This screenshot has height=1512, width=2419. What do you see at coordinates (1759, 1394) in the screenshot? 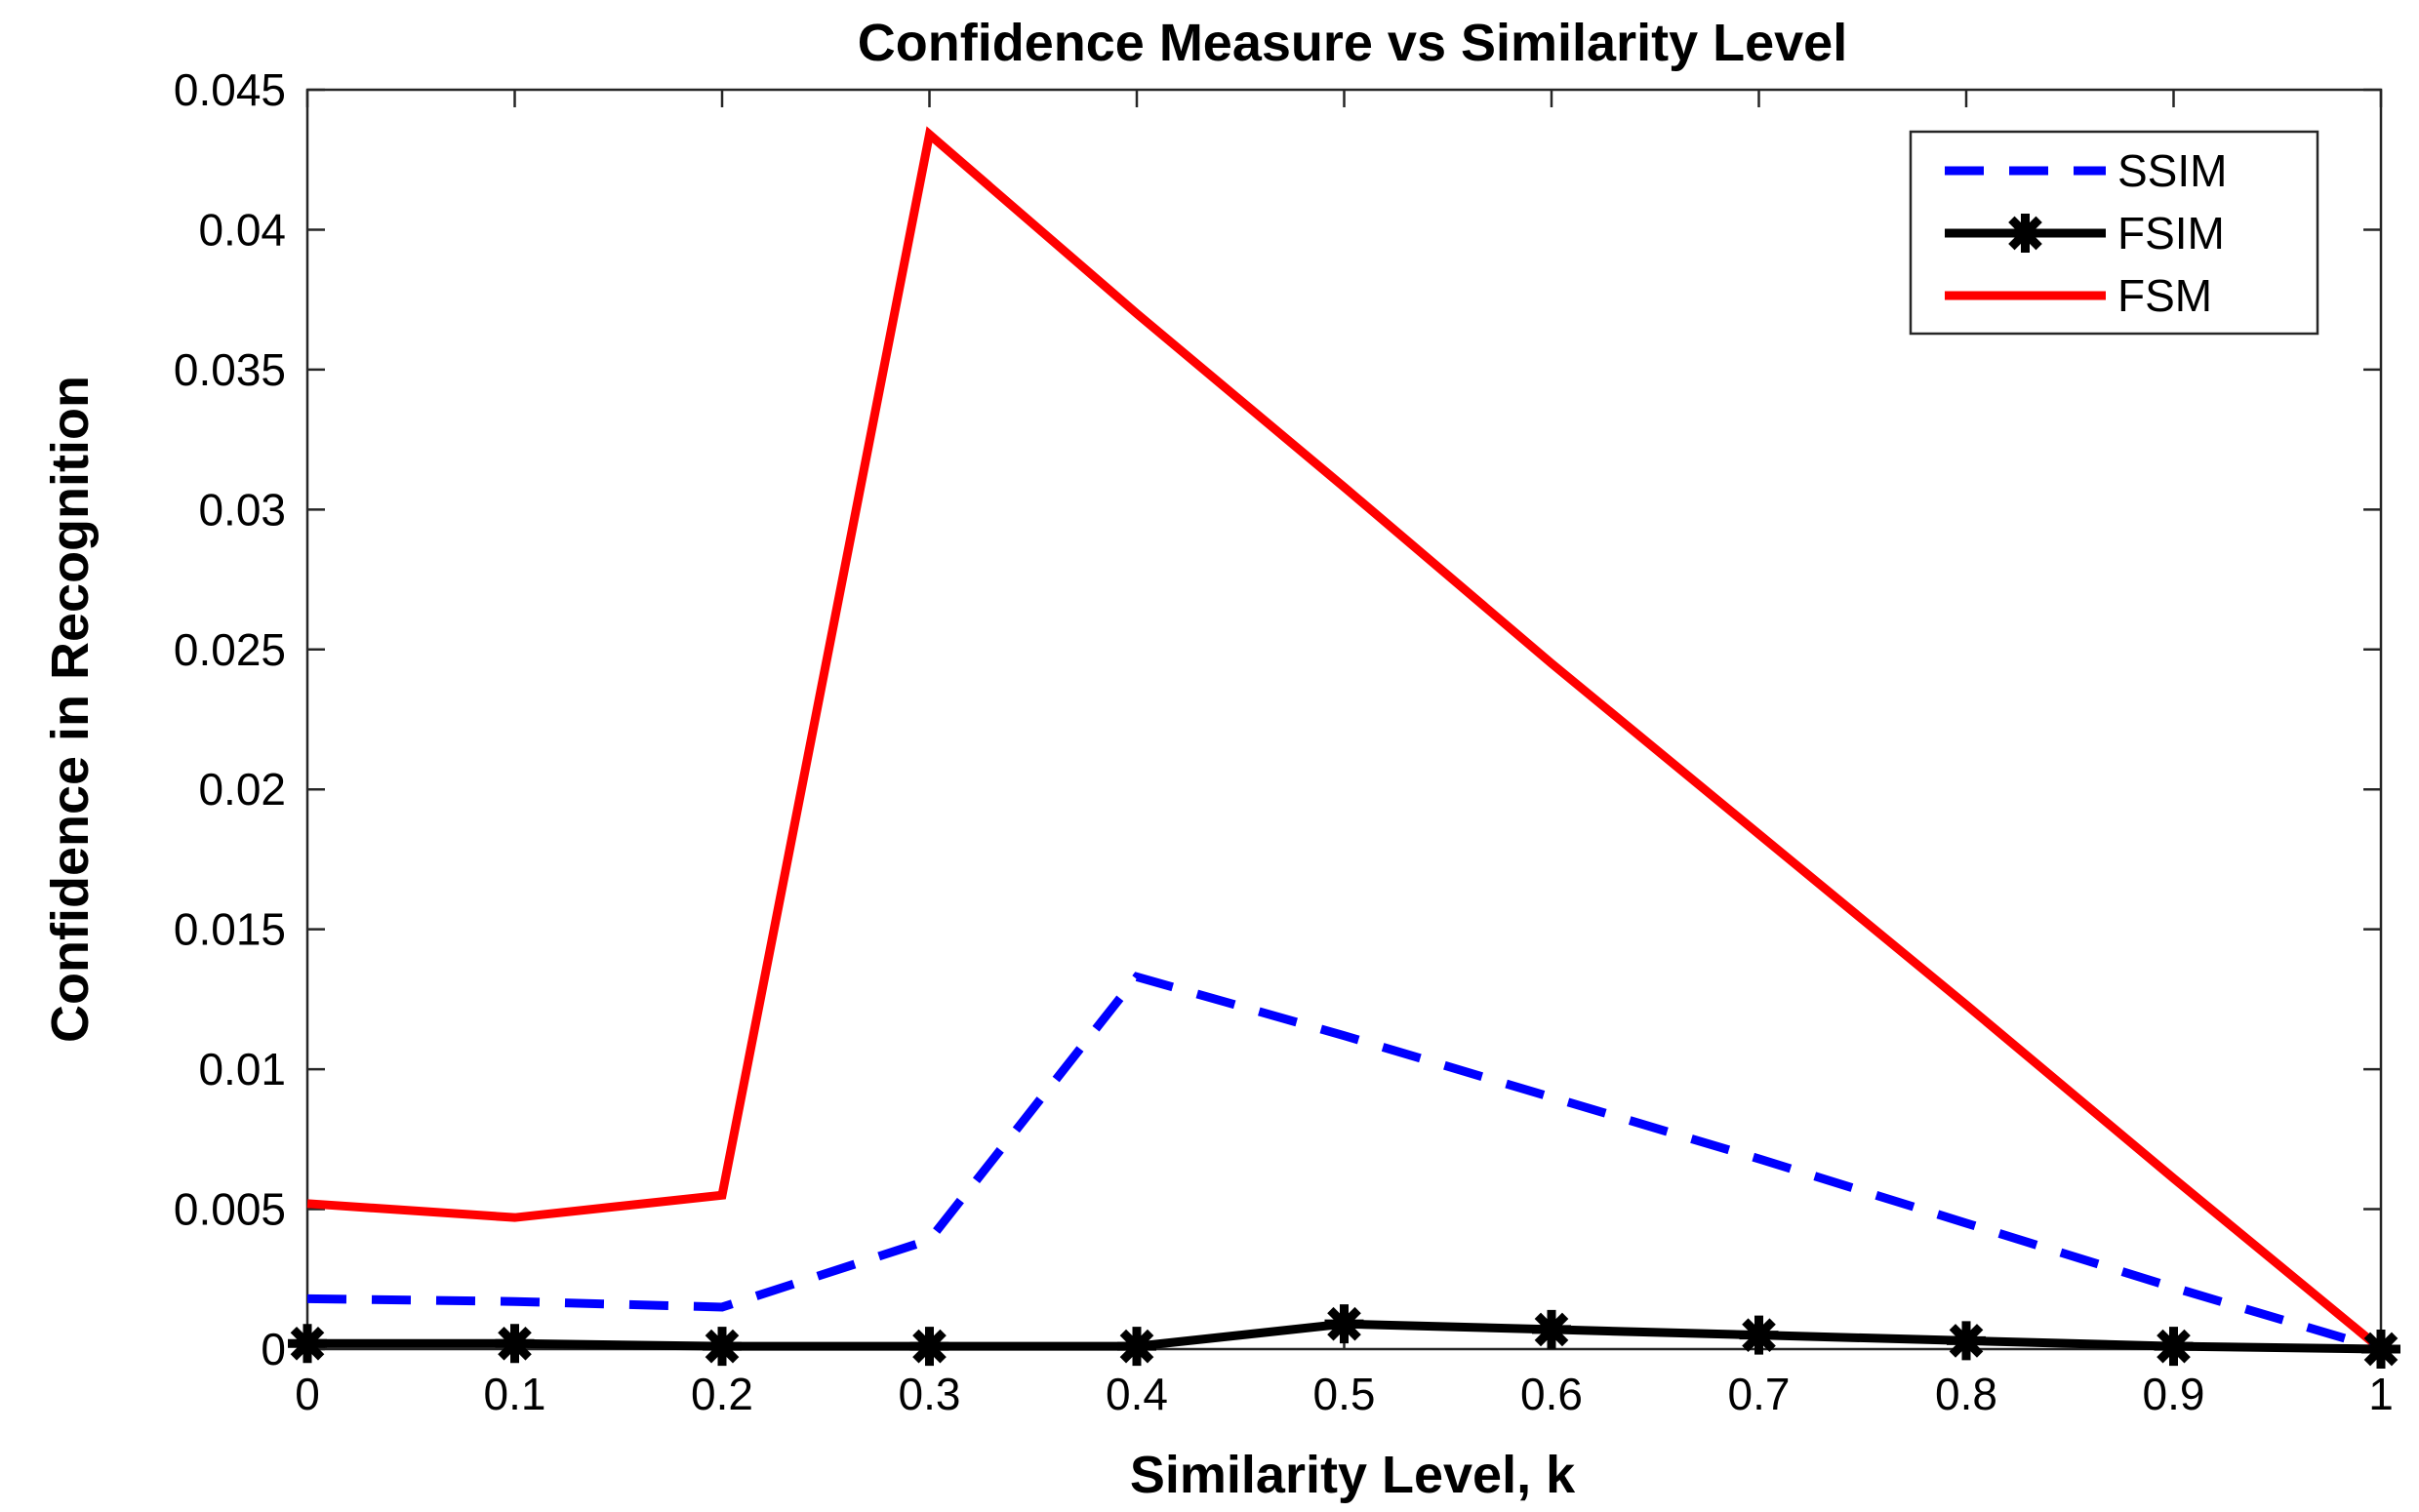
I see `x-tick-label: 0.7` at bounding box center [1759, 1394].